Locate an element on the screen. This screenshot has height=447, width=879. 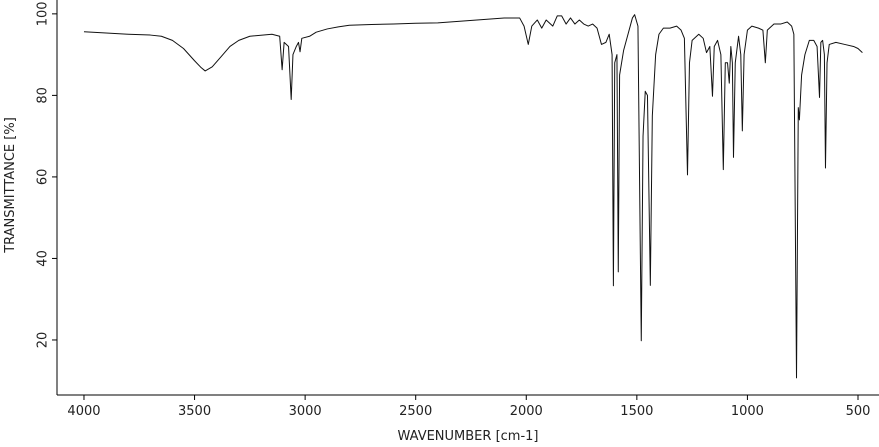
x-tick-label: 1000 is located at coordinates (747, 411).